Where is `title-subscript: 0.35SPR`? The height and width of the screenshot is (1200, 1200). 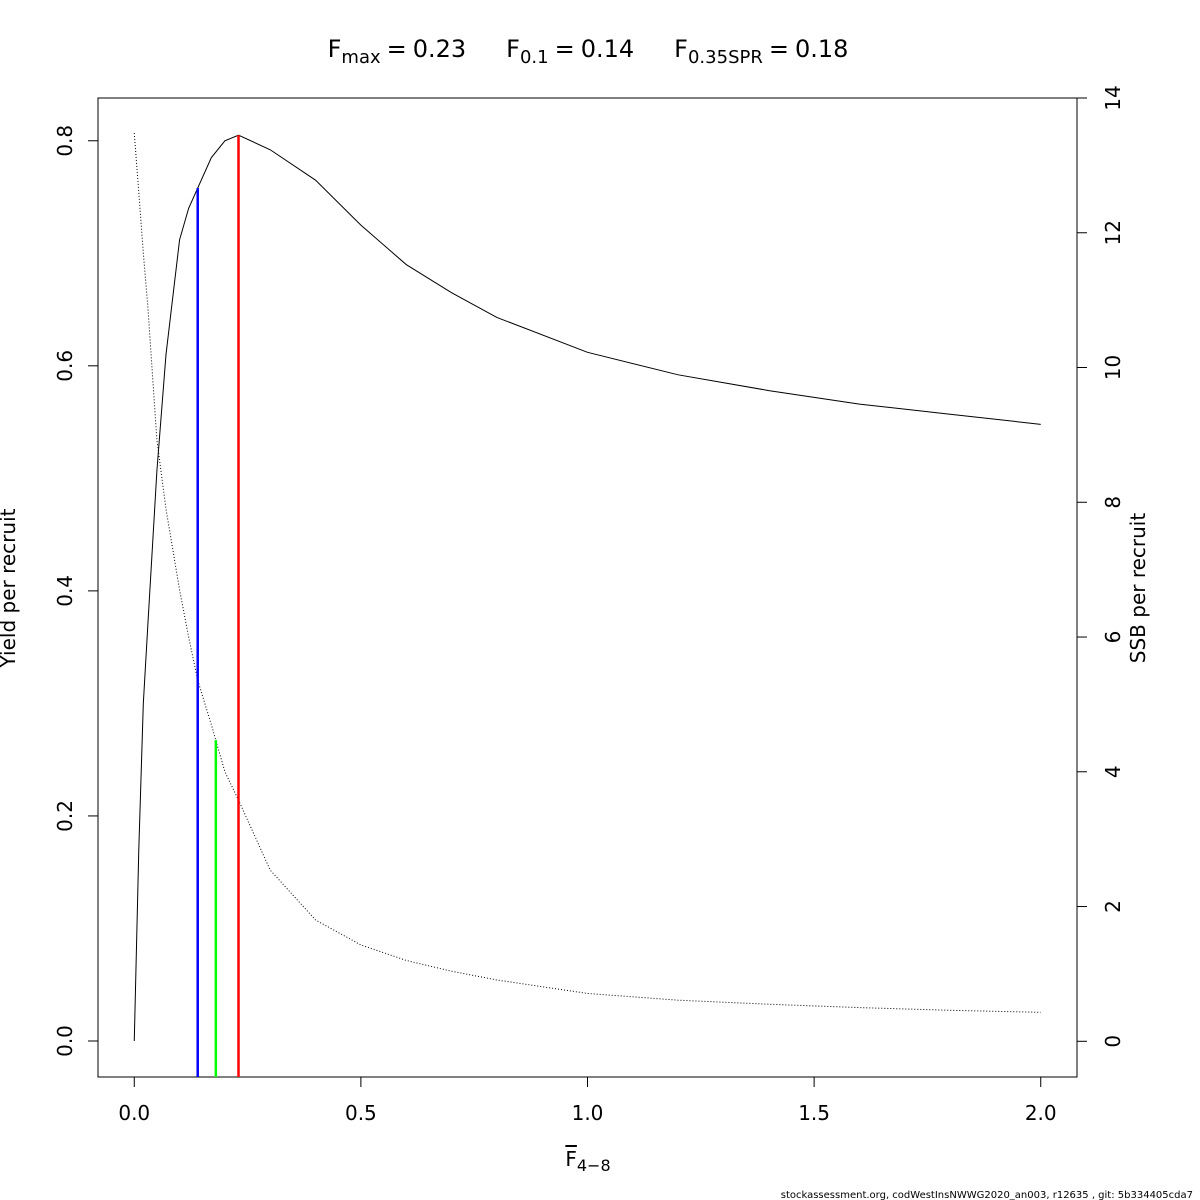
title-subscript: 0.35SPR is located at coordinates (725, 57).